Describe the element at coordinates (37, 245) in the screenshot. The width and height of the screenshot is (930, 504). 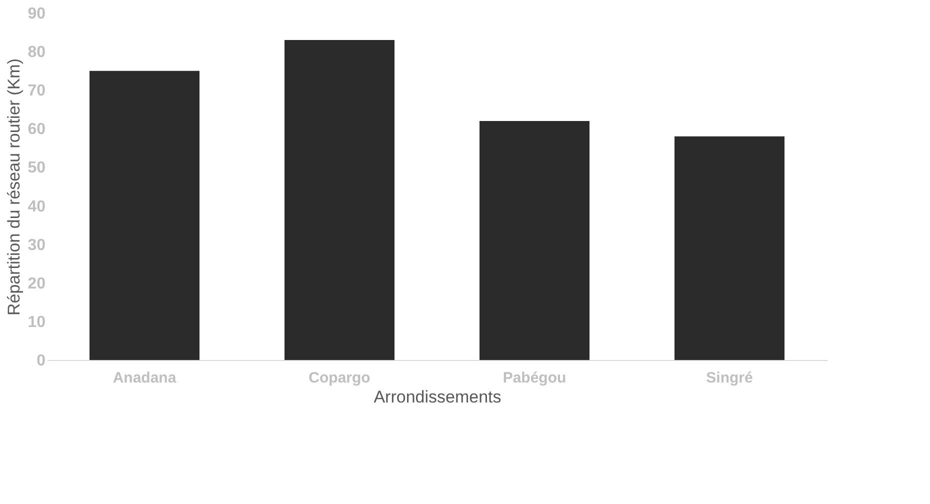
I see `y-tick-label: 30` at that location.